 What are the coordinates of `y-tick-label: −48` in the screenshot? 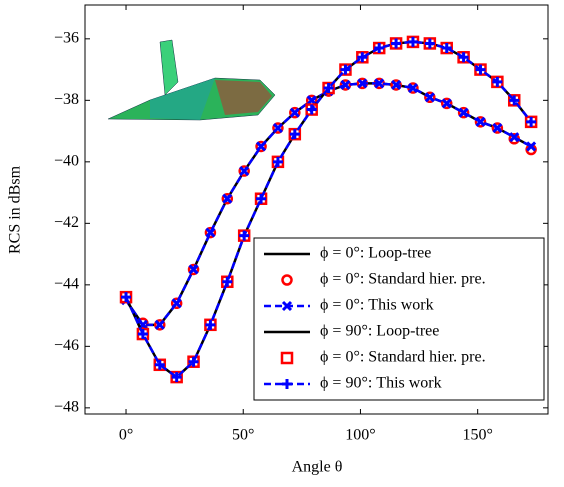 It's located at (66, 407).